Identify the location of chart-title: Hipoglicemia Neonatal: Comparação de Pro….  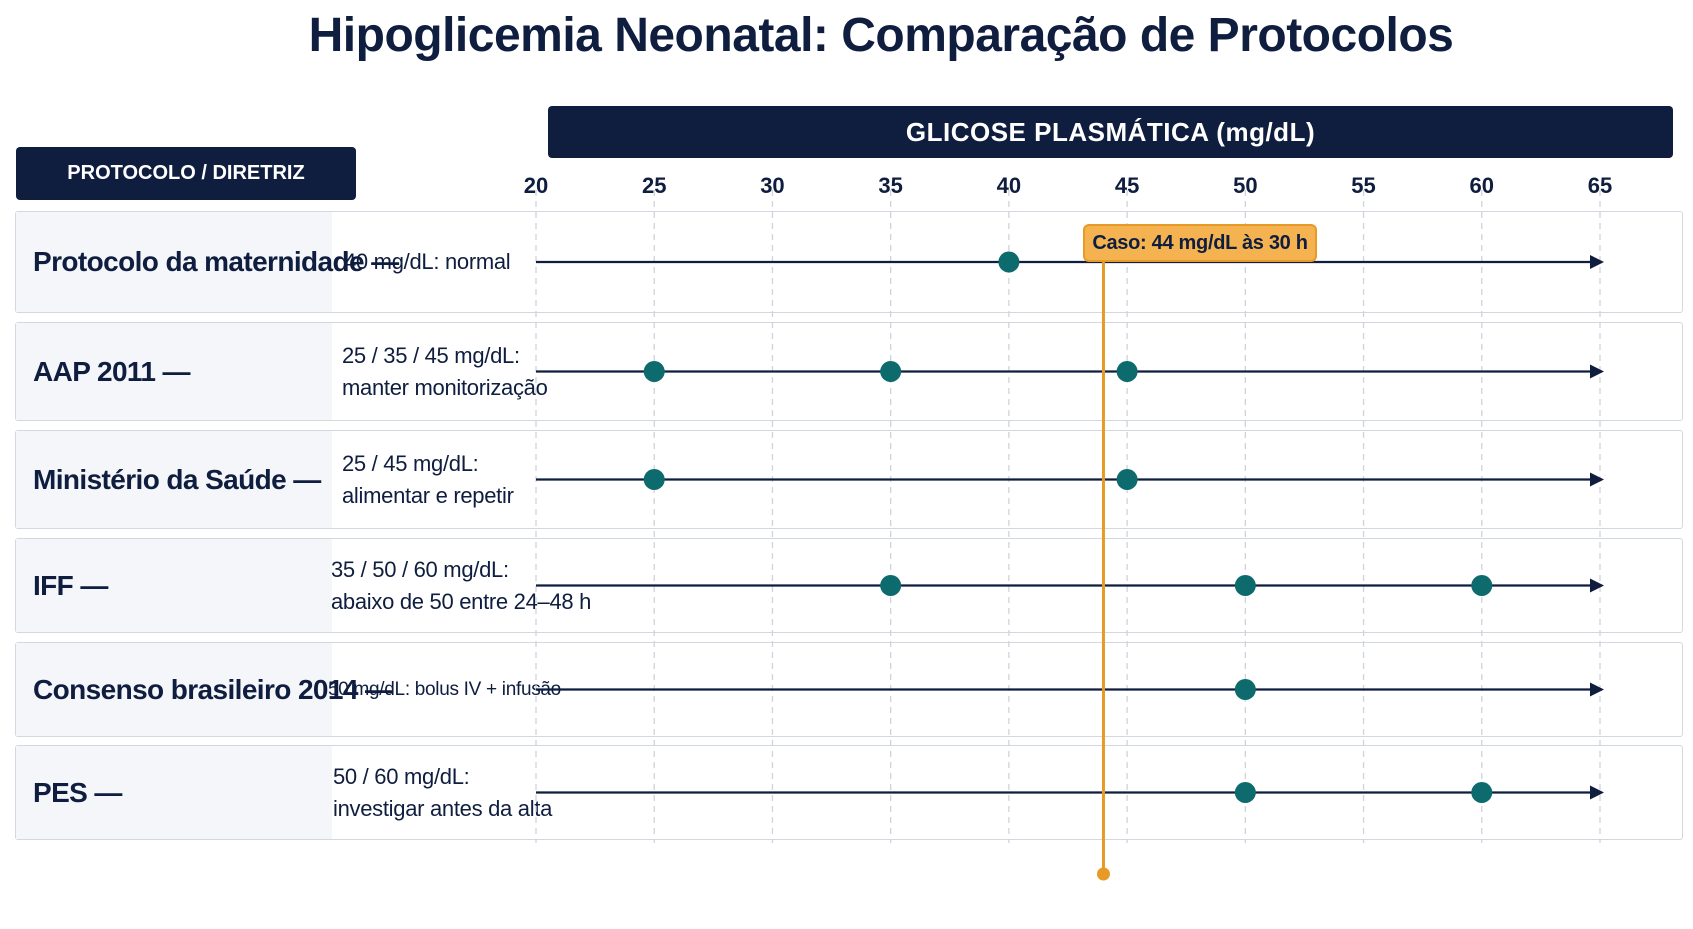
(881, 35).